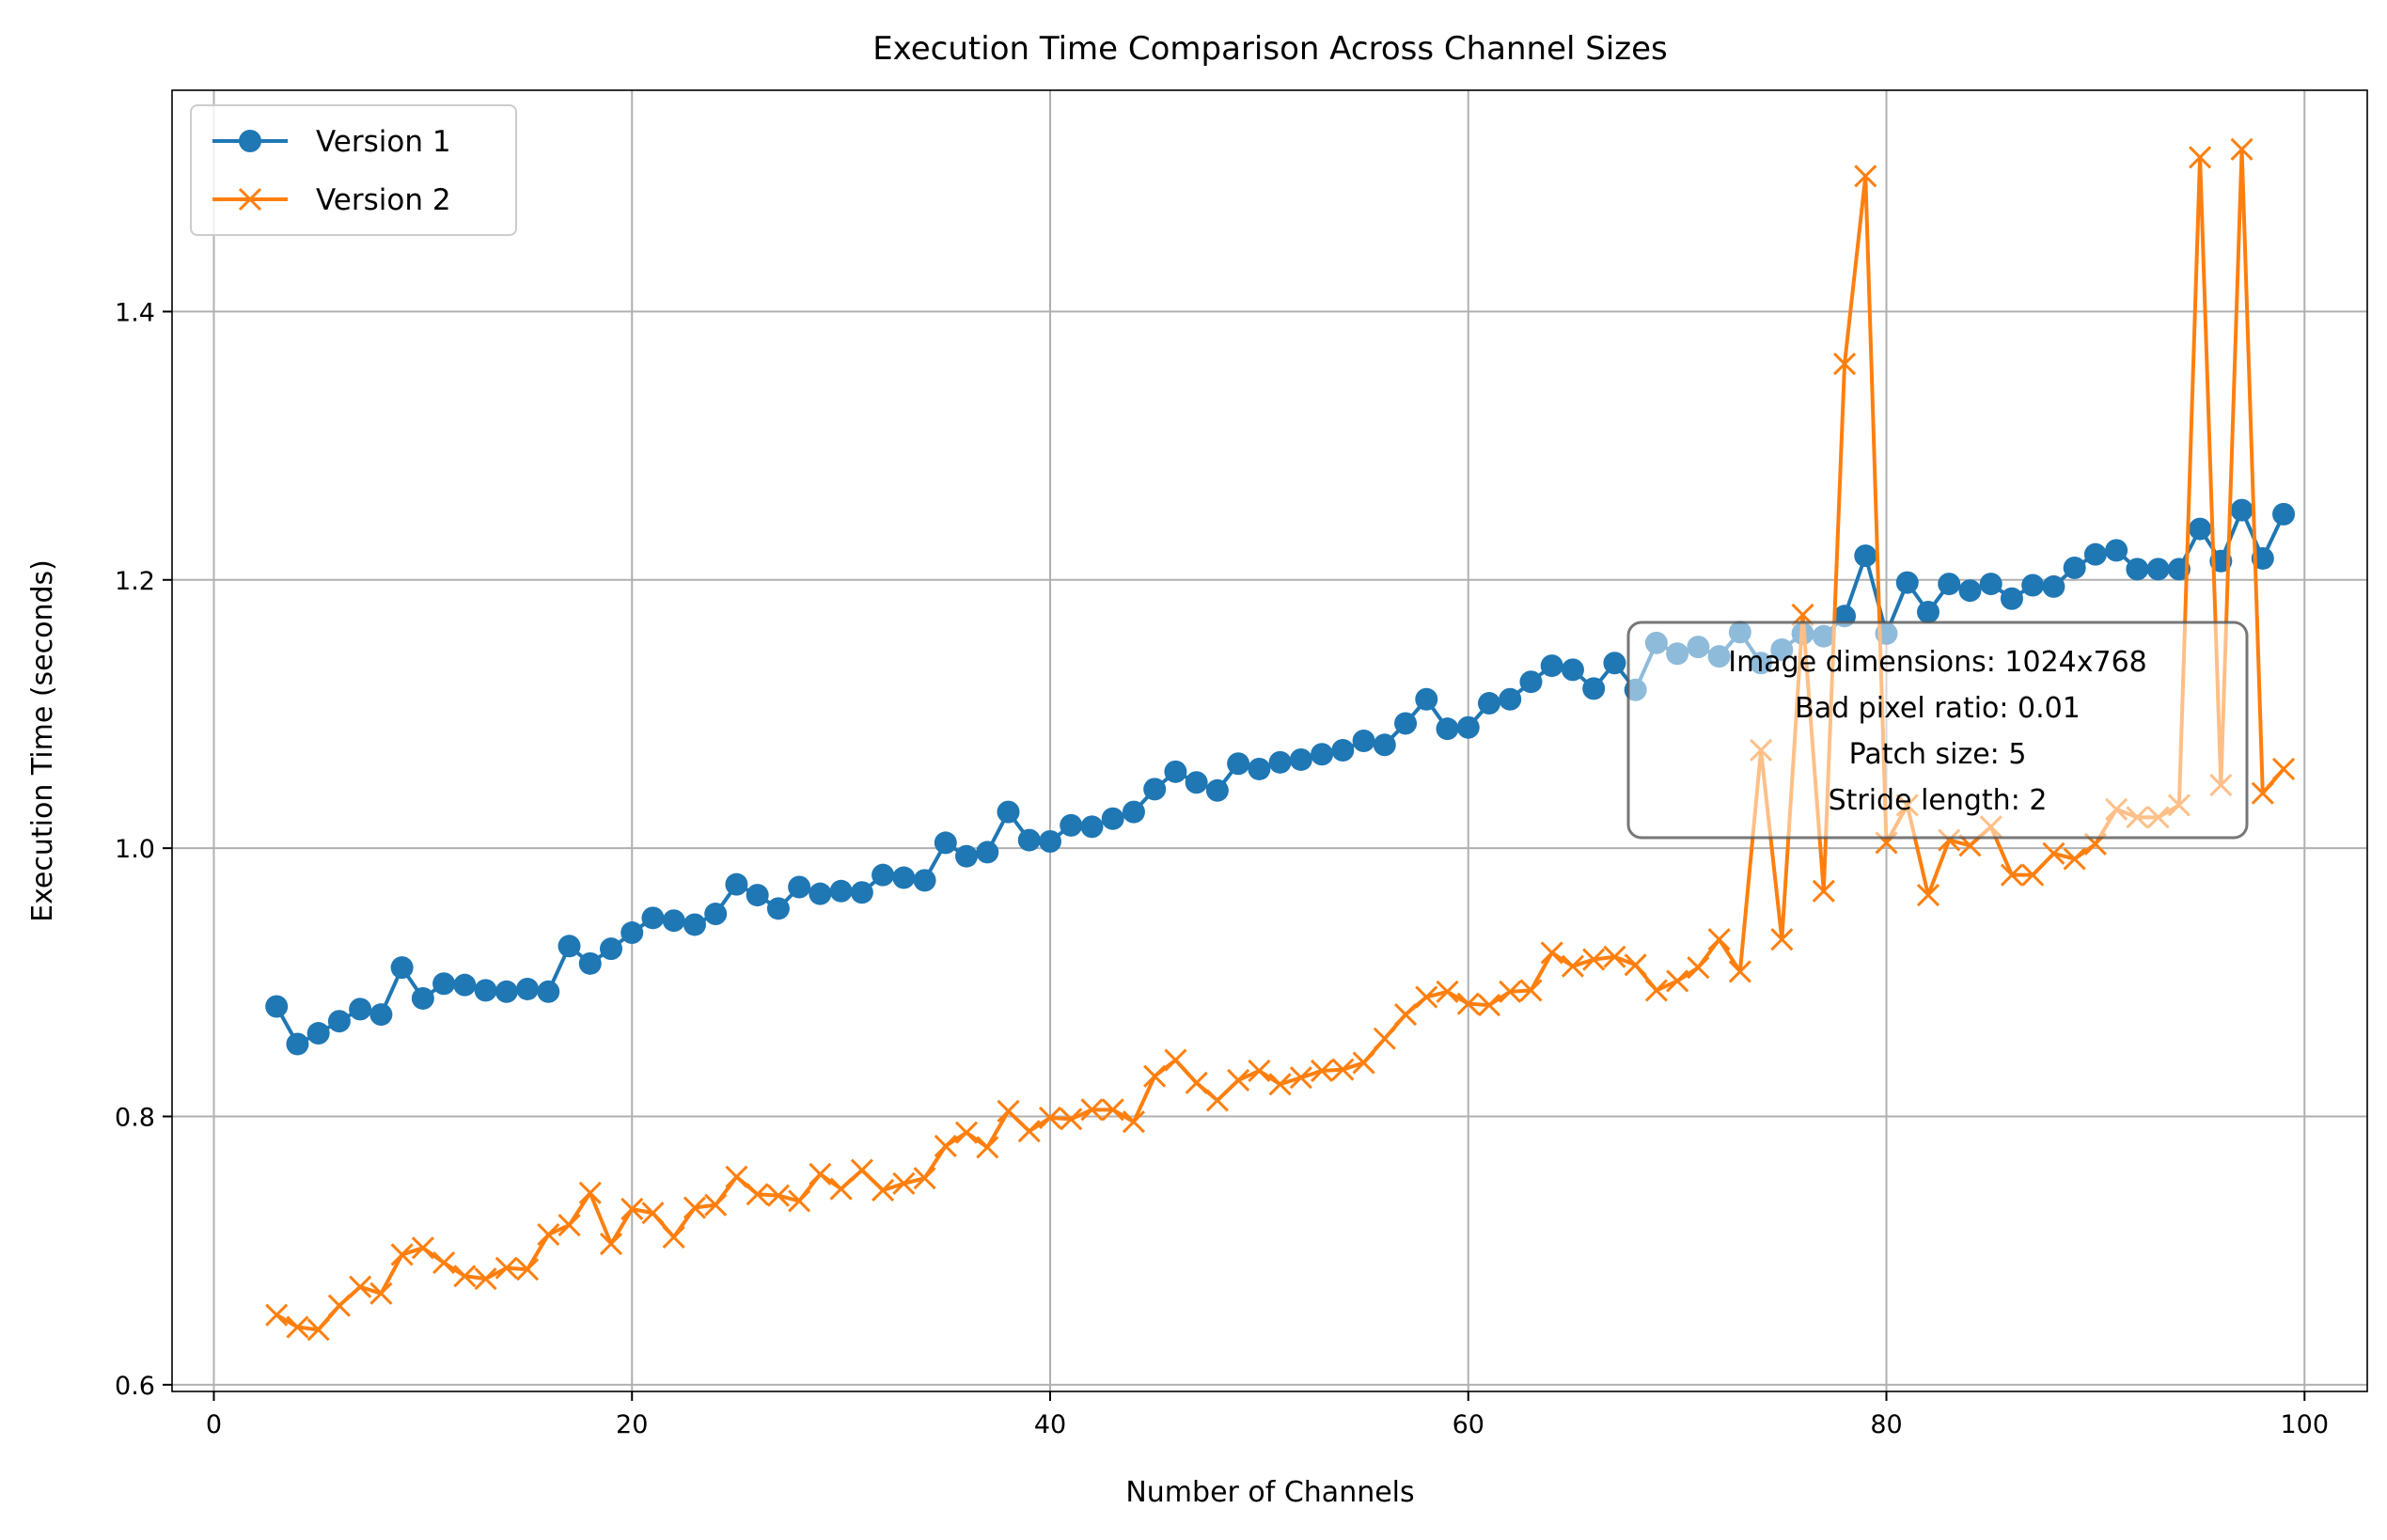  What do you see at coordinates (135, 849) in the screenshot?
I see `y-tick-label: 1.0` at bounding box center [135, 849].